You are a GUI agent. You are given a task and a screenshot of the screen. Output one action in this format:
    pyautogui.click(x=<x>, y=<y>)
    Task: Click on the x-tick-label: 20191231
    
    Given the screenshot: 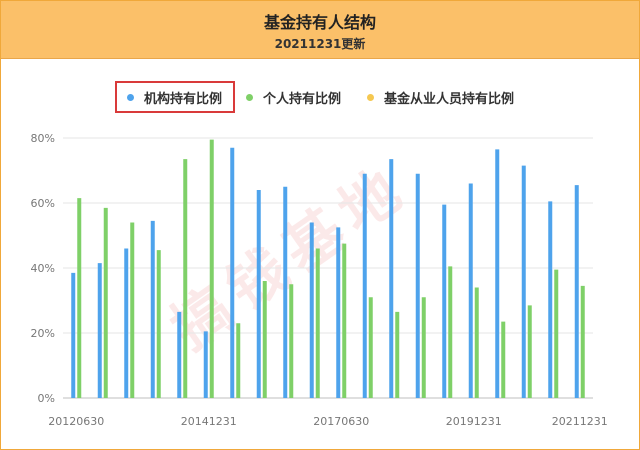 What is the action you would take?
    pyautogui.click(x=474, y=421)
    